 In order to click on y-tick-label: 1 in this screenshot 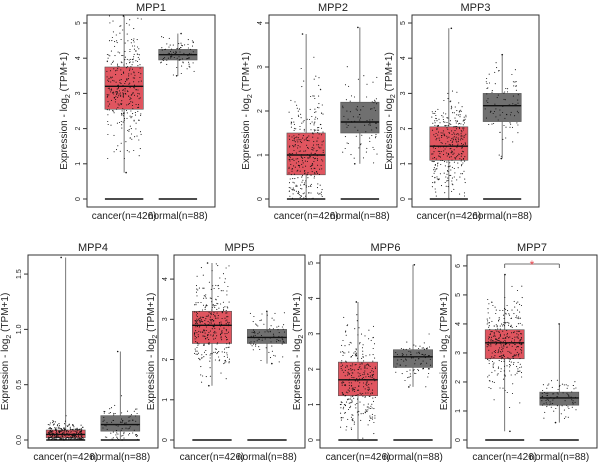, I will do `click(403, 164)`.